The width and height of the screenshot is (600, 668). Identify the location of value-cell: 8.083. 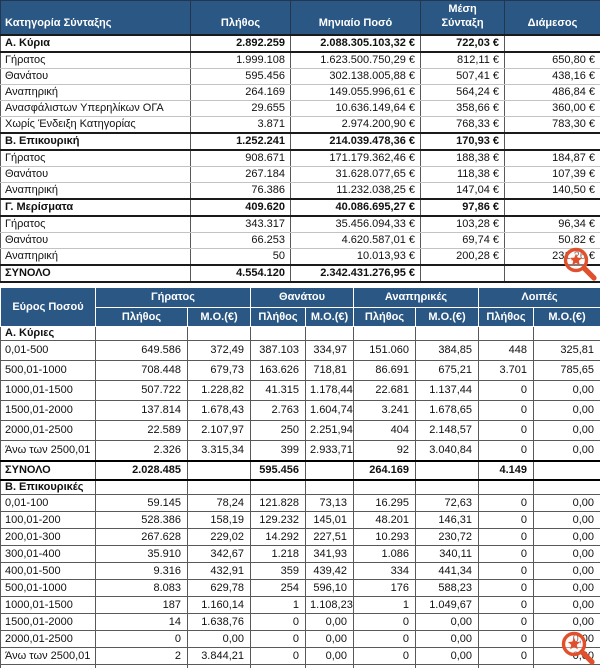
(141, 587).